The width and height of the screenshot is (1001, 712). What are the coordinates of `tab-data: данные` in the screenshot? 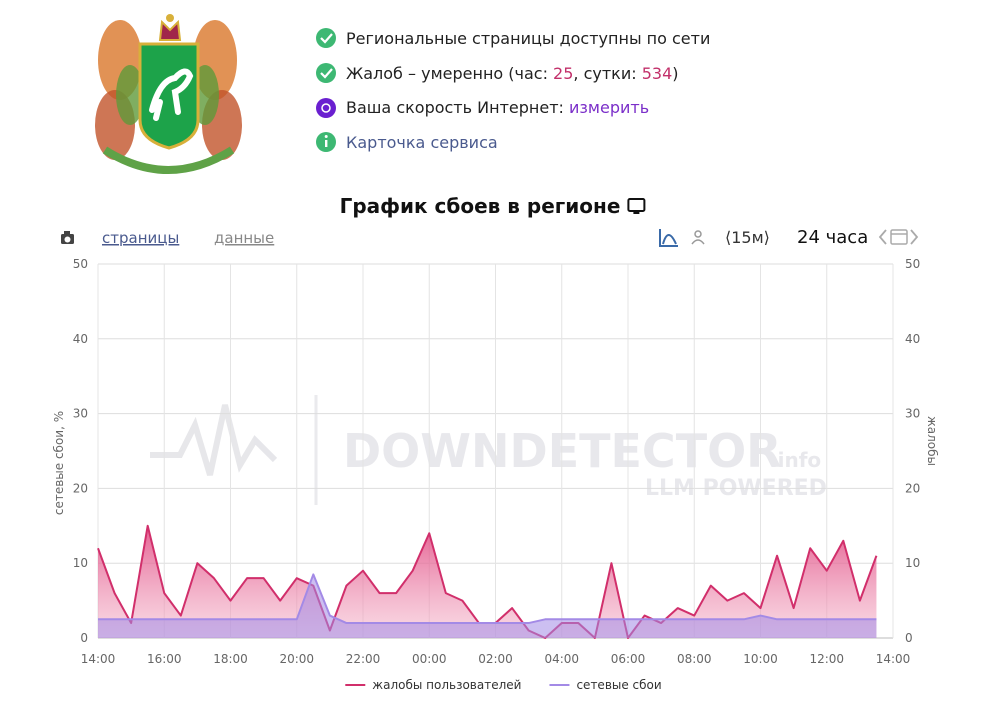 It's located at (244, 238).